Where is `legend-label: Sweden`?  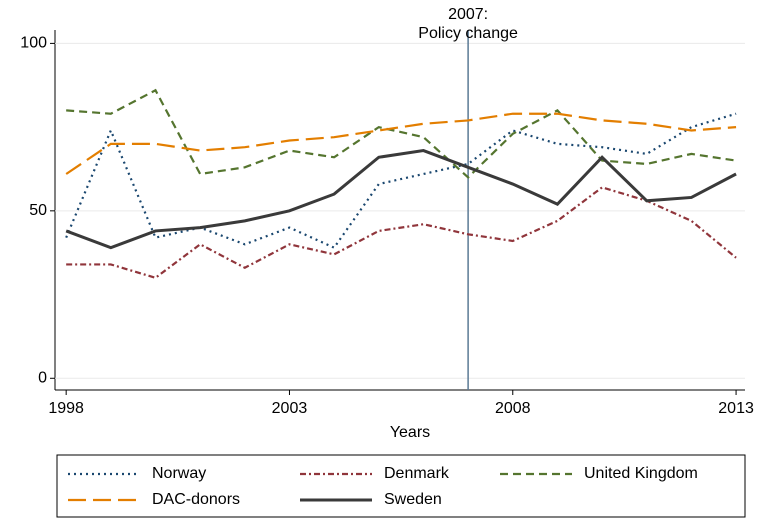
legend-label: Sweden is located at coordinates (413, 499).